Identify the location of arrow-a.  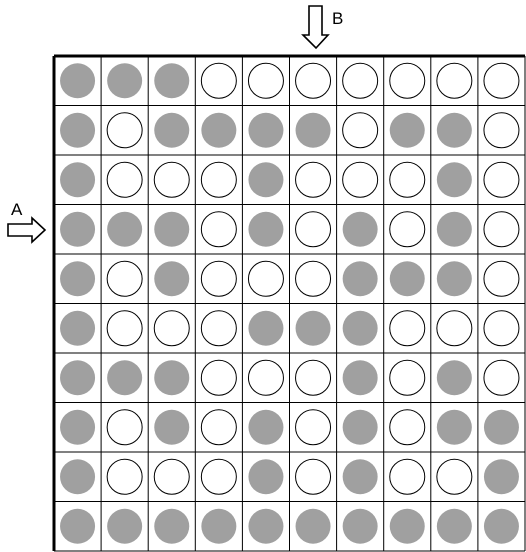
(27, 230).